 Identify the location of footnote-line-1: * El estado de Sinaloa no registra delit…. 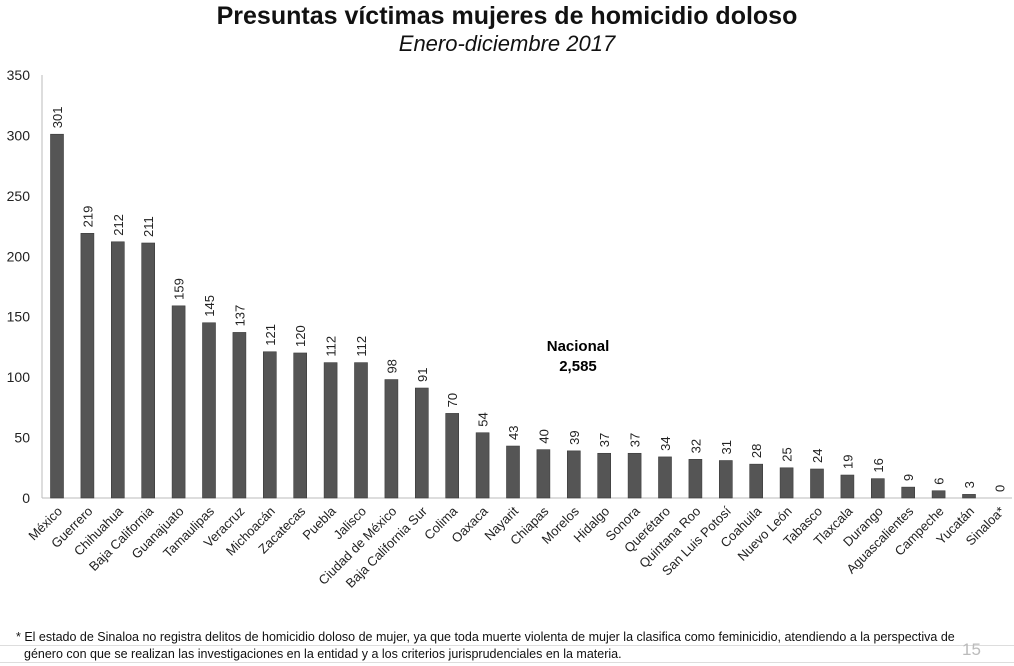
(485, 637).